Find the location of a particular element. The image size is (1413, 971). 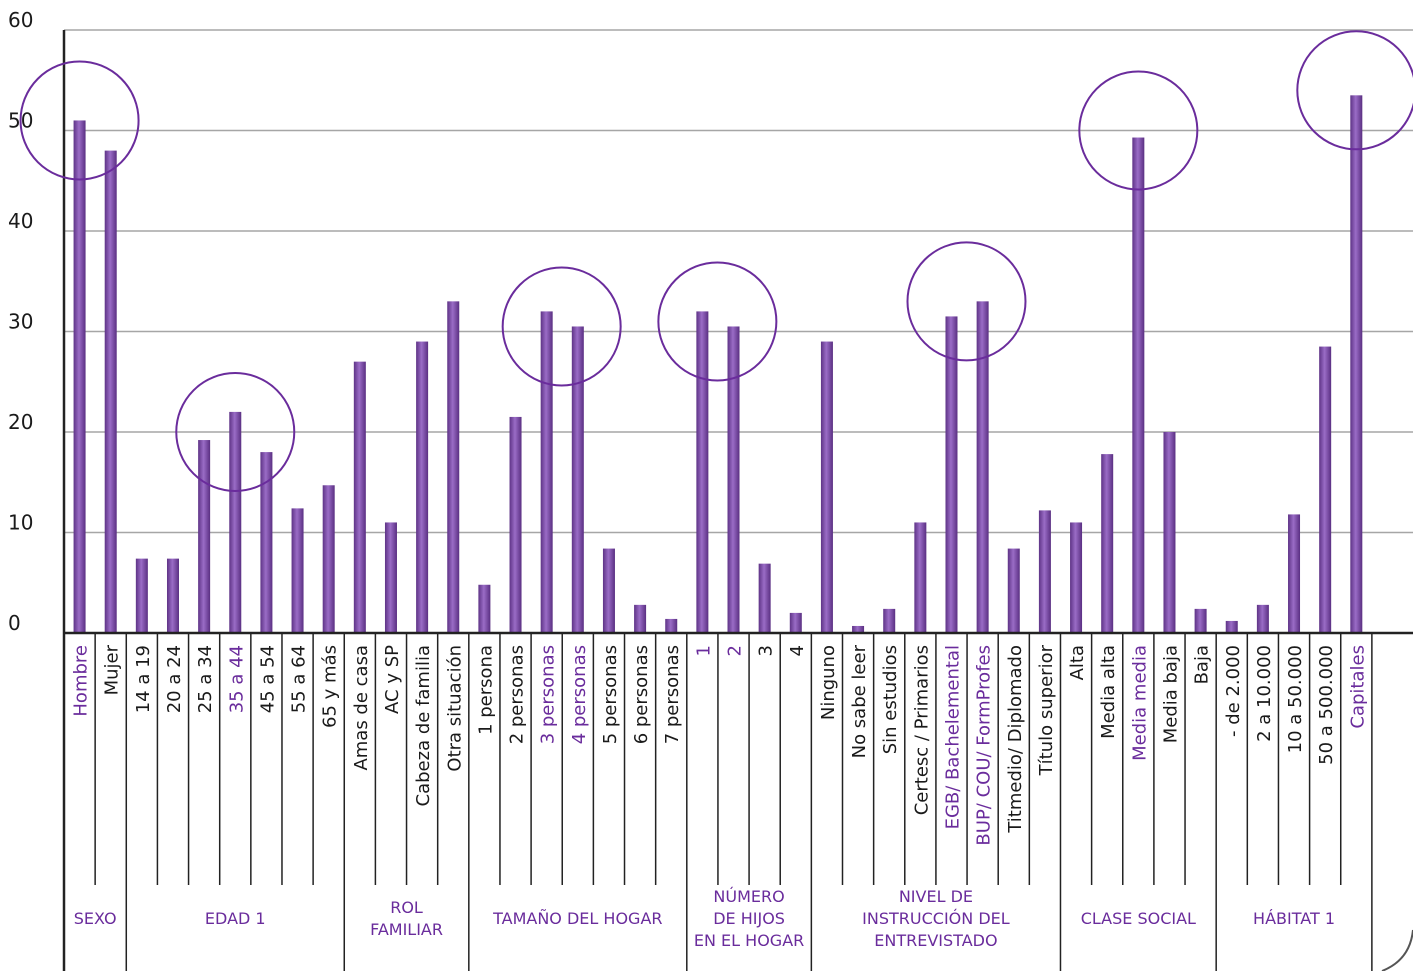

category-label: 50 a 500.000 is located at coordinates (1326, 705).